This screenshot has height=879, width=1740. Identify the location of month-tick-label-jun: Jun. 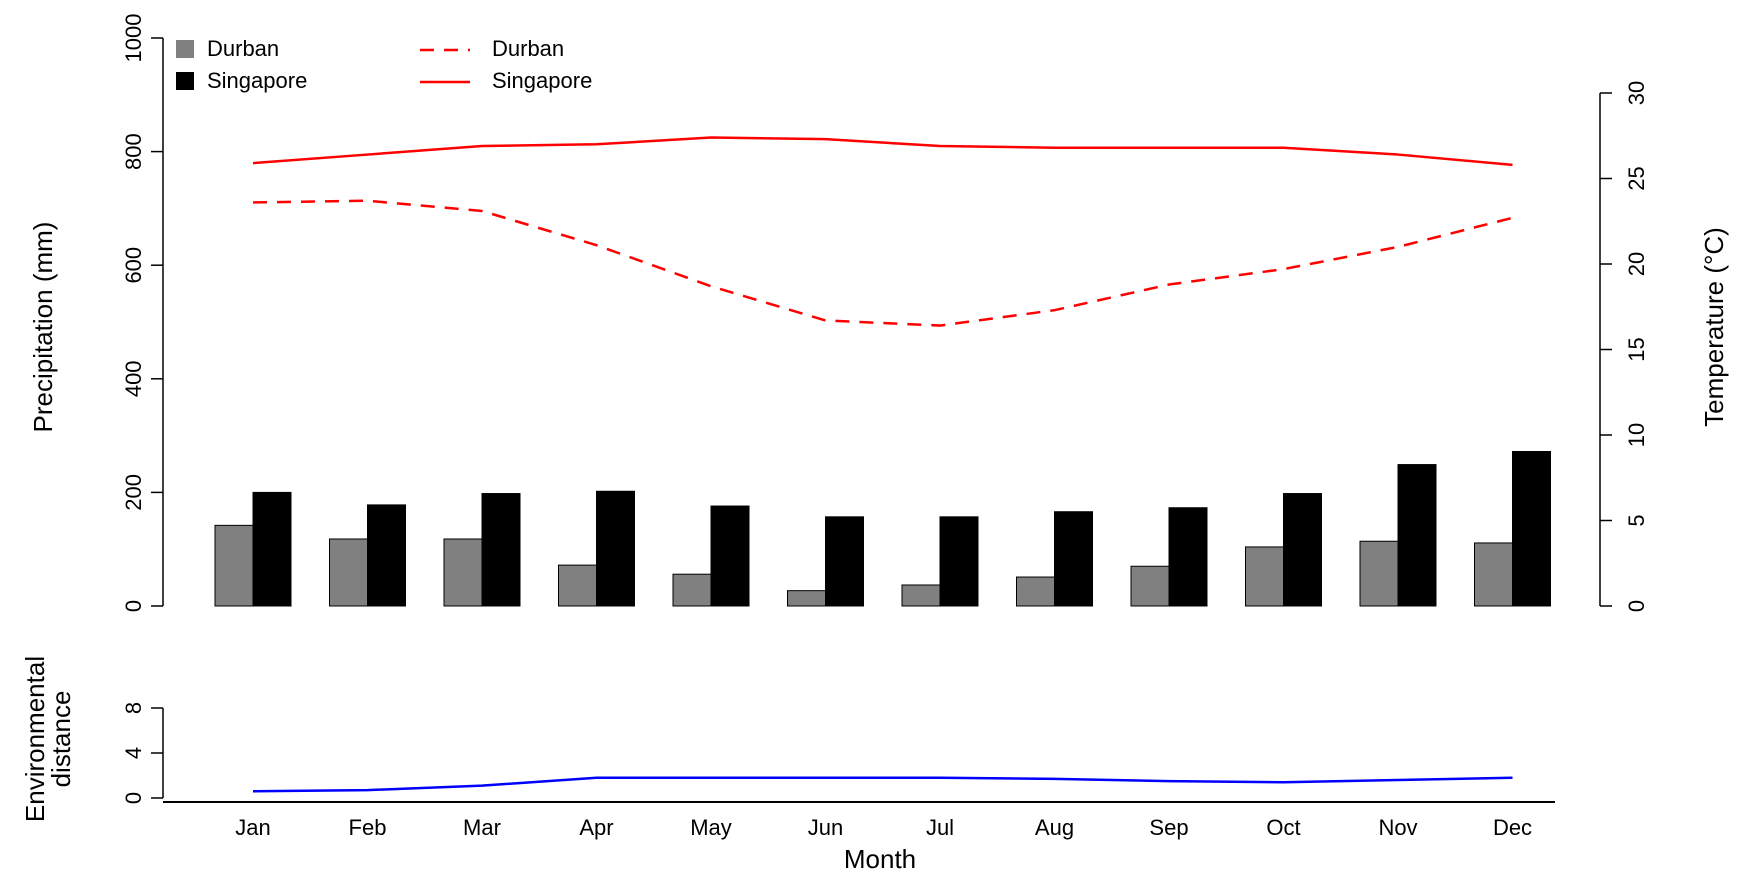
(825, 827).